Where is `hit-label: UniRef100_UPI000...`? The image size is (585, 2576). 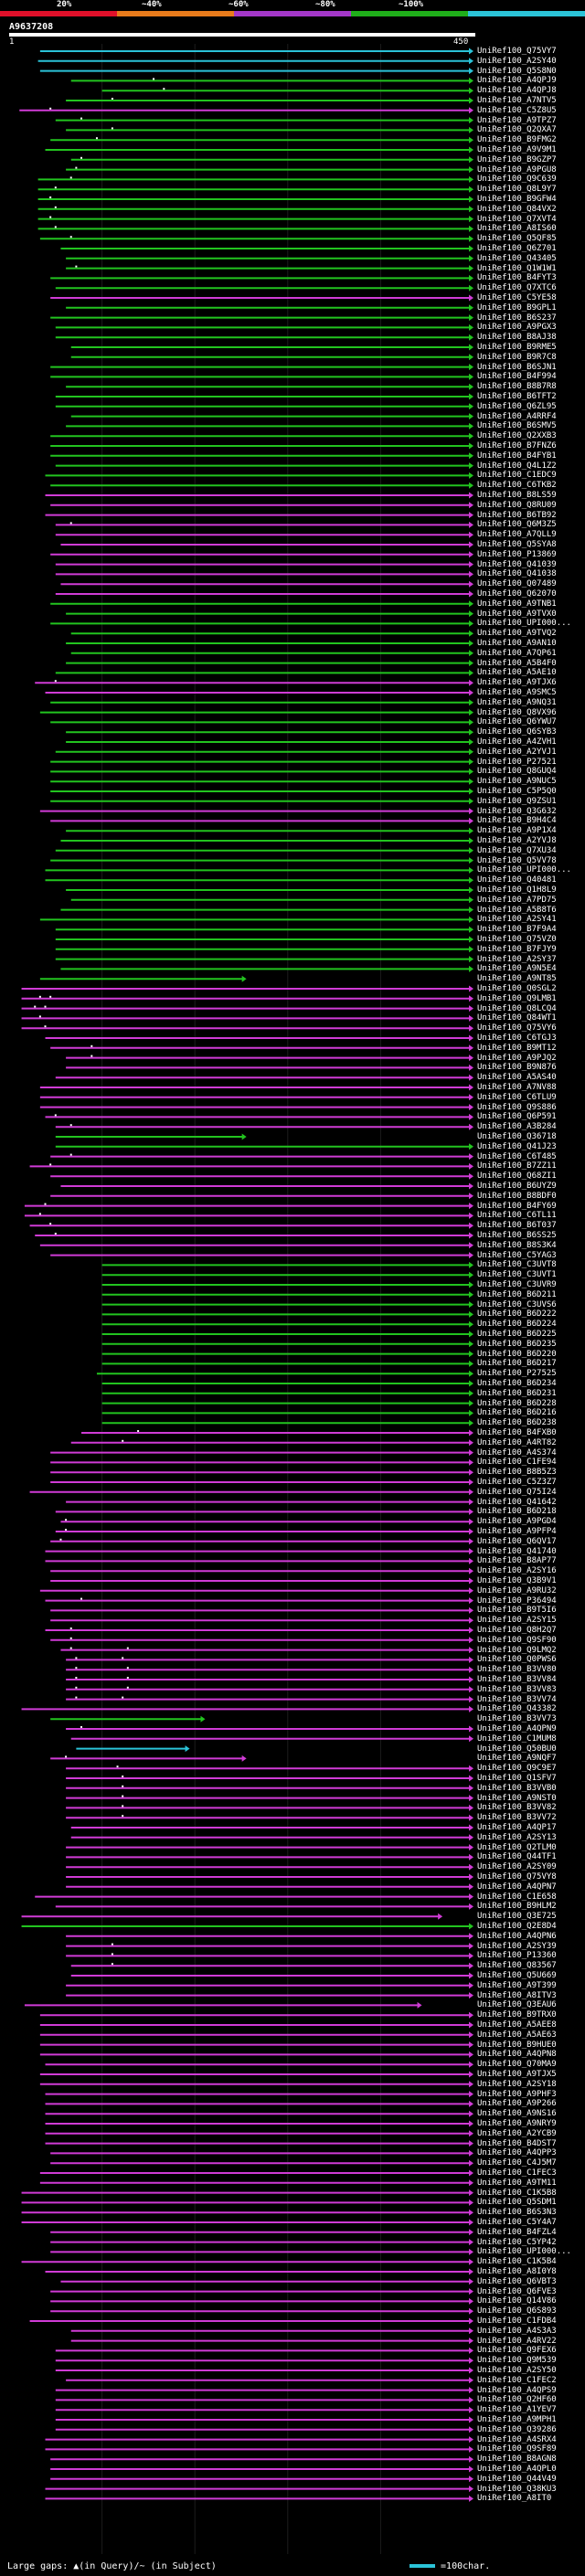
hit-label: UniRef100_UPI000... is located at coordinates (524, 2252).